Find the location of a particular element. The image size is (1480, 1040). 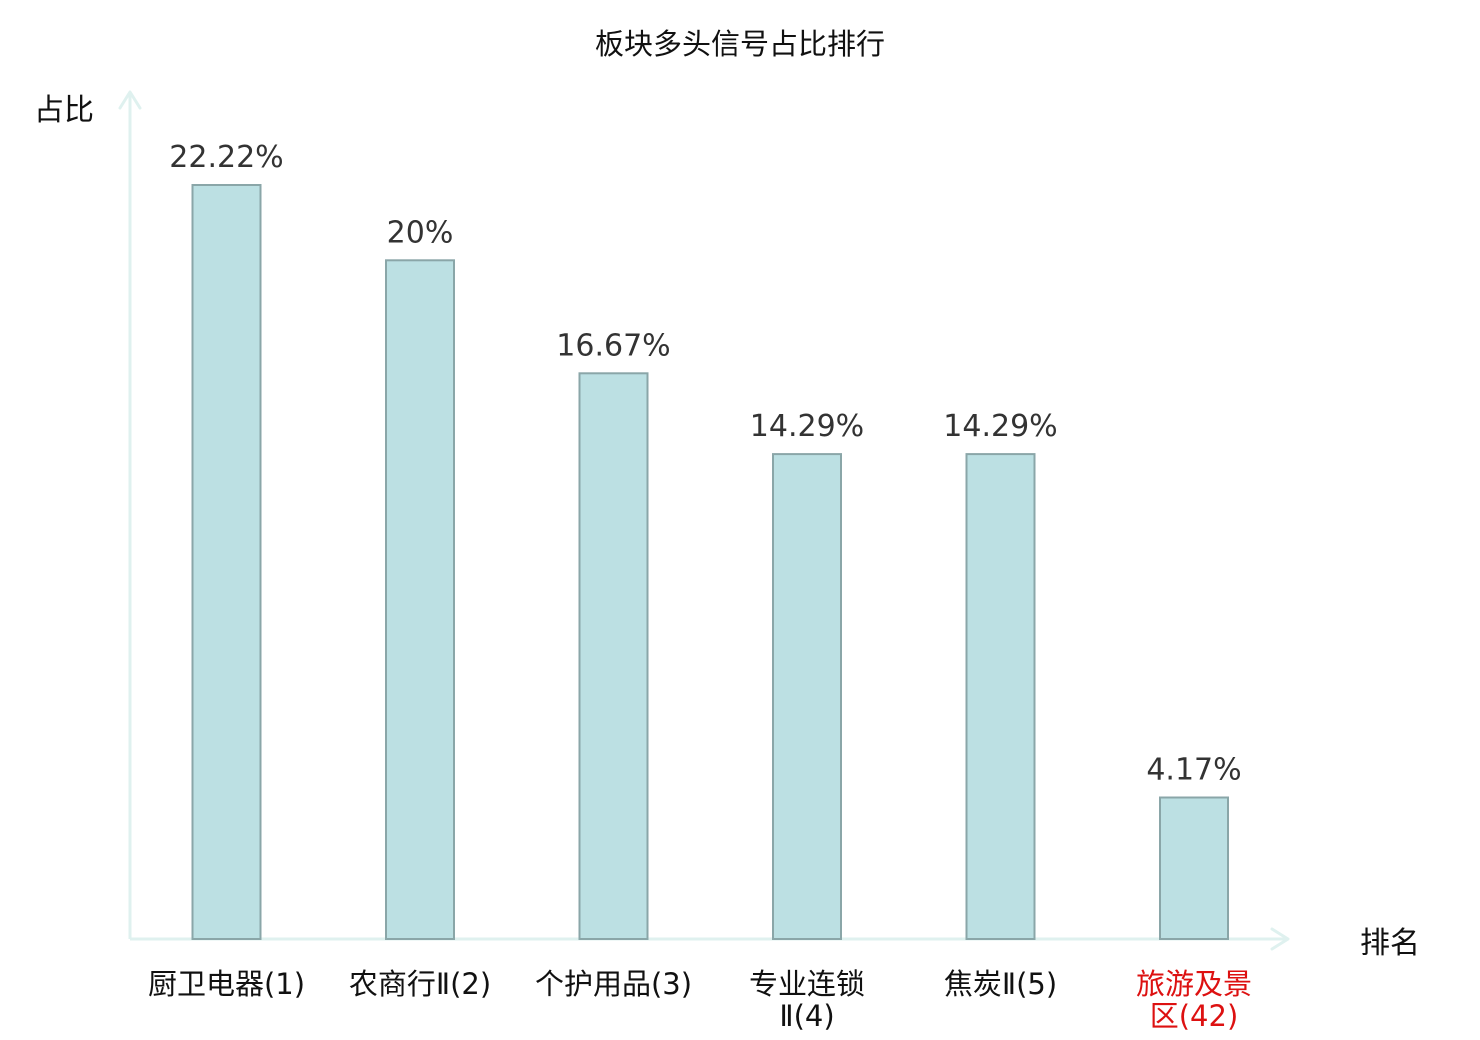

bar-value-label: 22.22% is located at coordinates (226, 157).